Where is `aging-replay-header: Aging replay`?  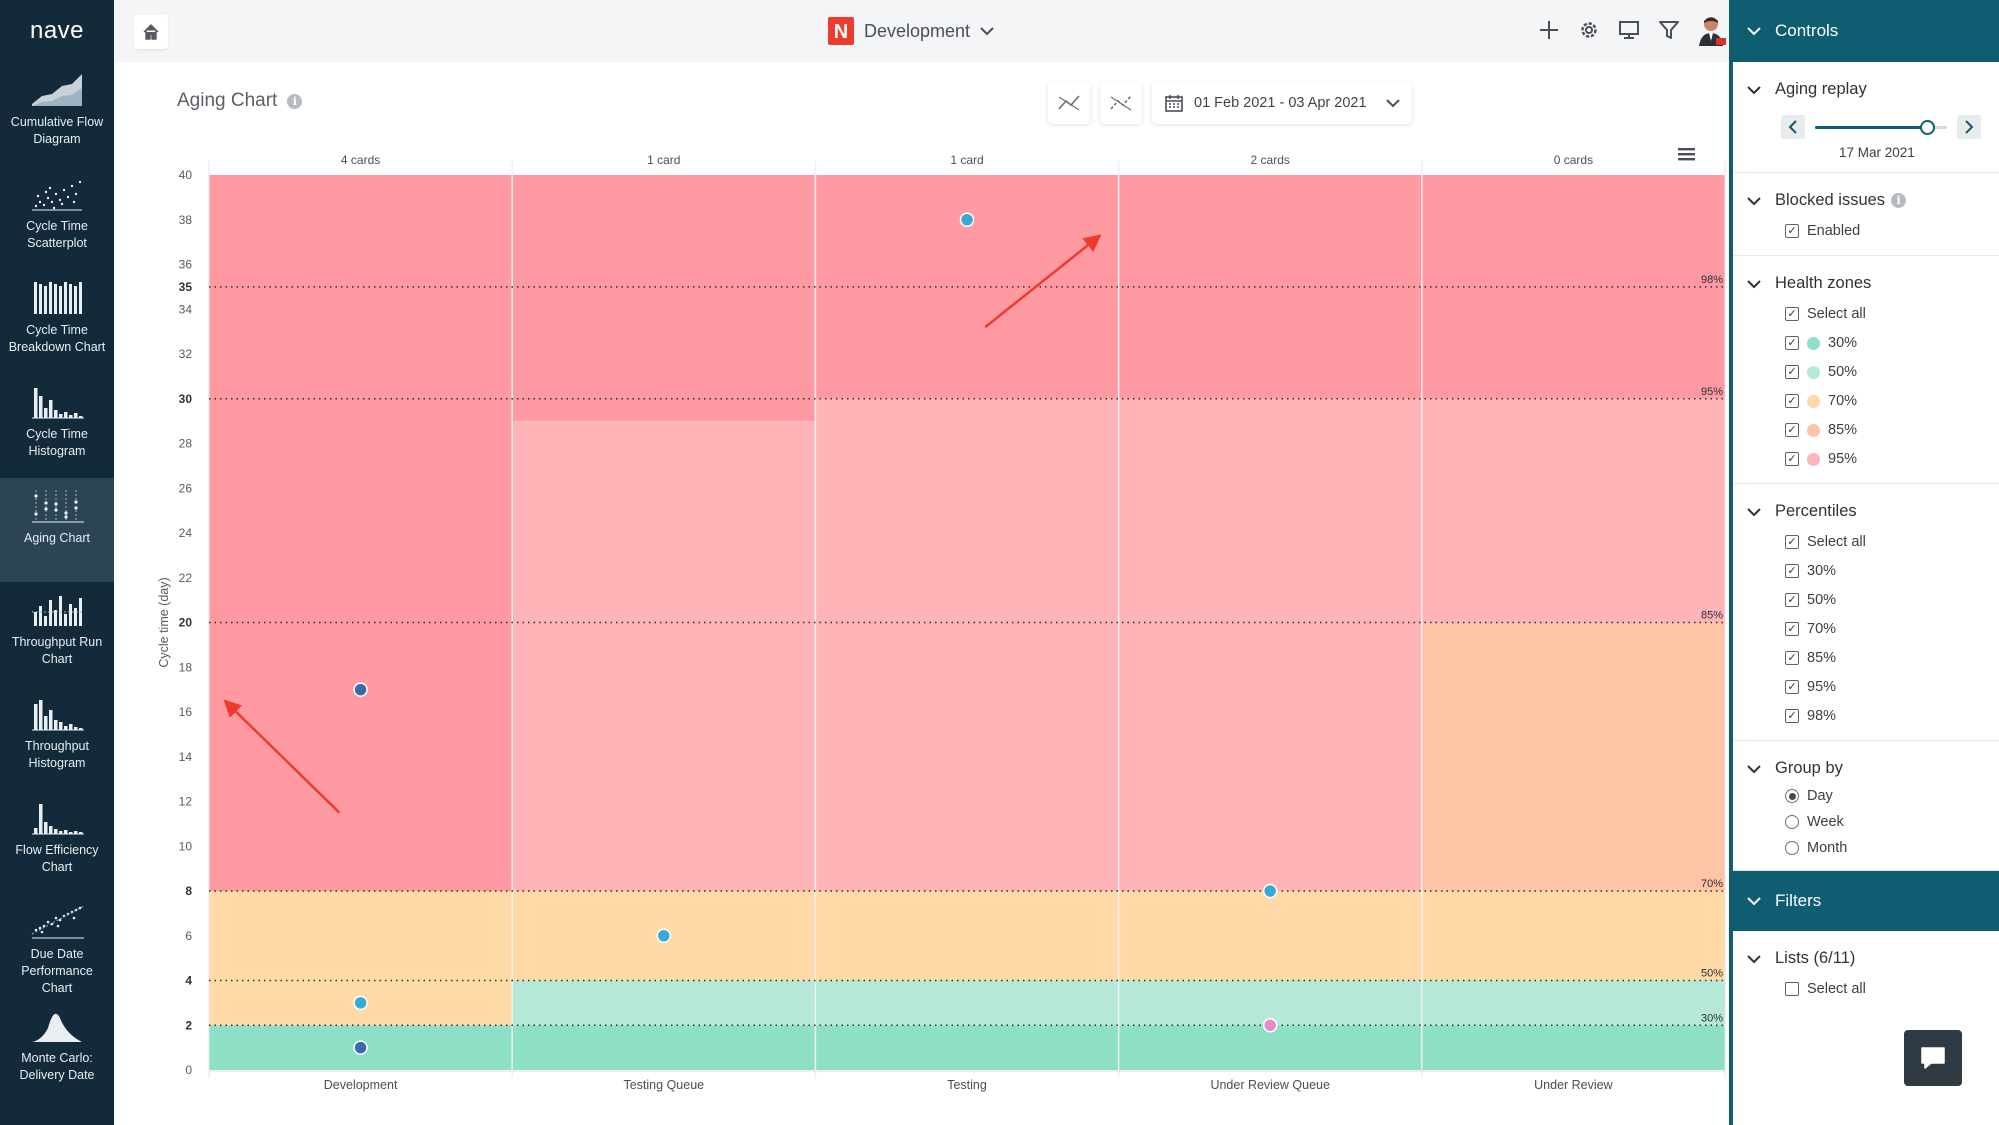 aging-replay-header: Aging replay is located at coordinates (1873, 89).